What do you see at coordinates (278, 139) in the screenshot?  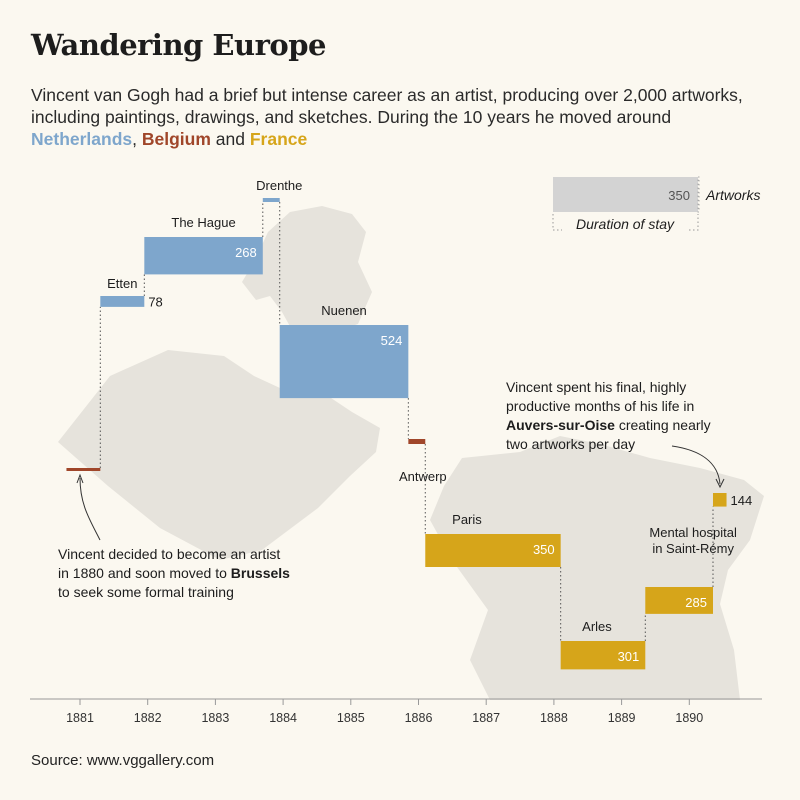 I see `subtitle-country: France` at bounding box center [278, 139].